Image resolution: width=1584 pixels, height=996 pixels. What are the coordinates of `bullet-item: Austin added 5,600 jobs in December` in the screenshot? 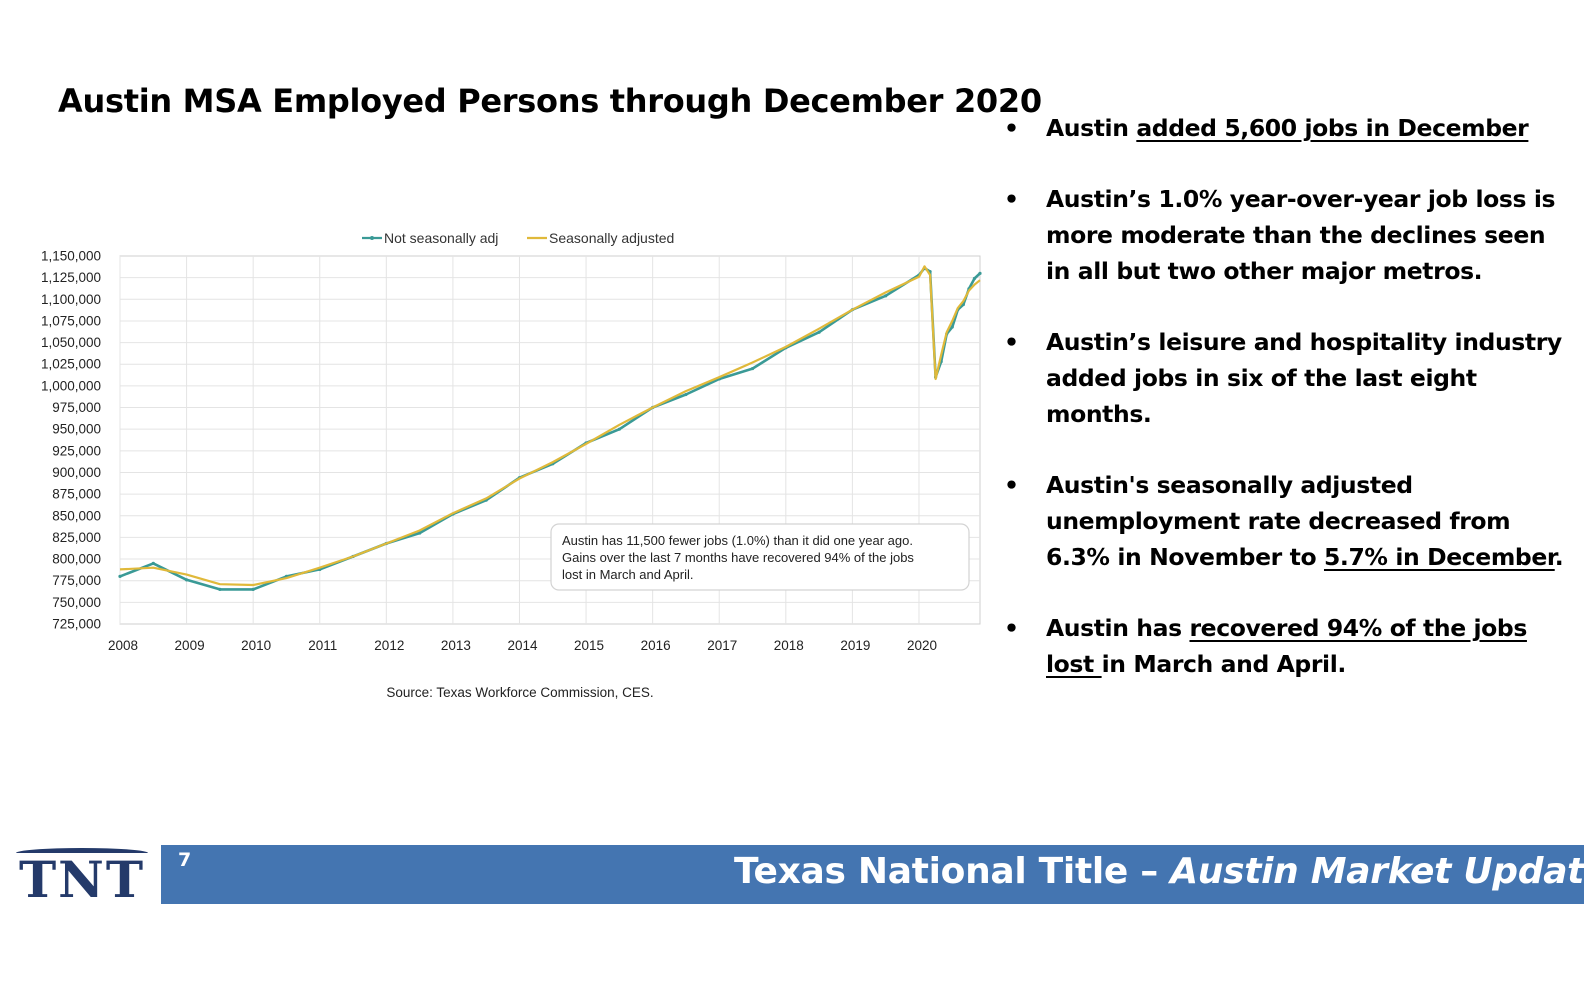 It's located at (1284, 128).